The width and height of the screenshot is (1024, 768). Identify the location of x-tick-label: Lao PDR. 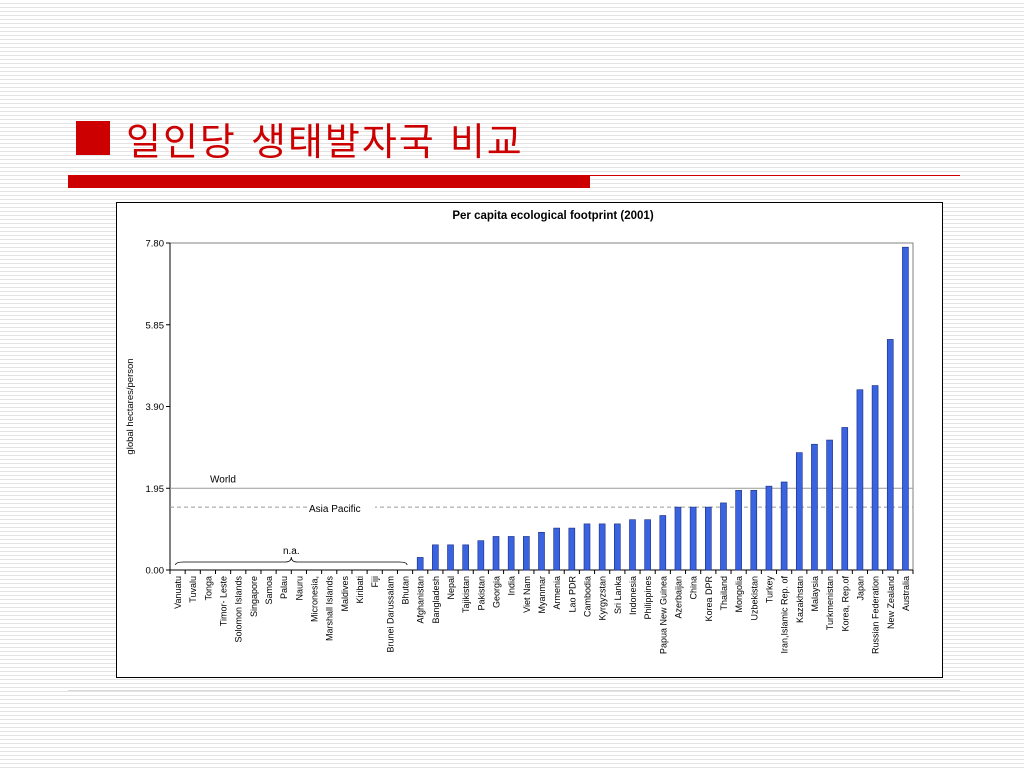
(572, 594).